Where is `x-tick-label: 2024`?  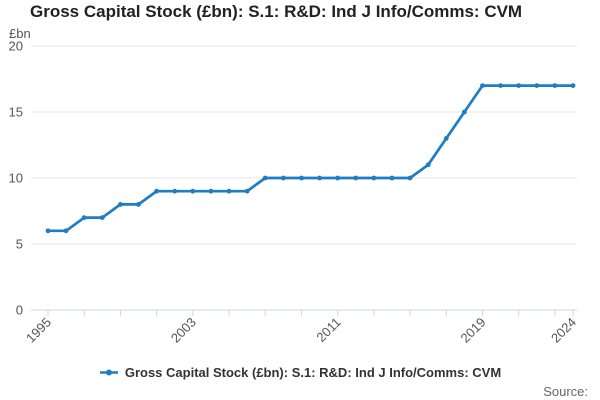 x-tick-label: 2024 is located at coordinates (563, 330).